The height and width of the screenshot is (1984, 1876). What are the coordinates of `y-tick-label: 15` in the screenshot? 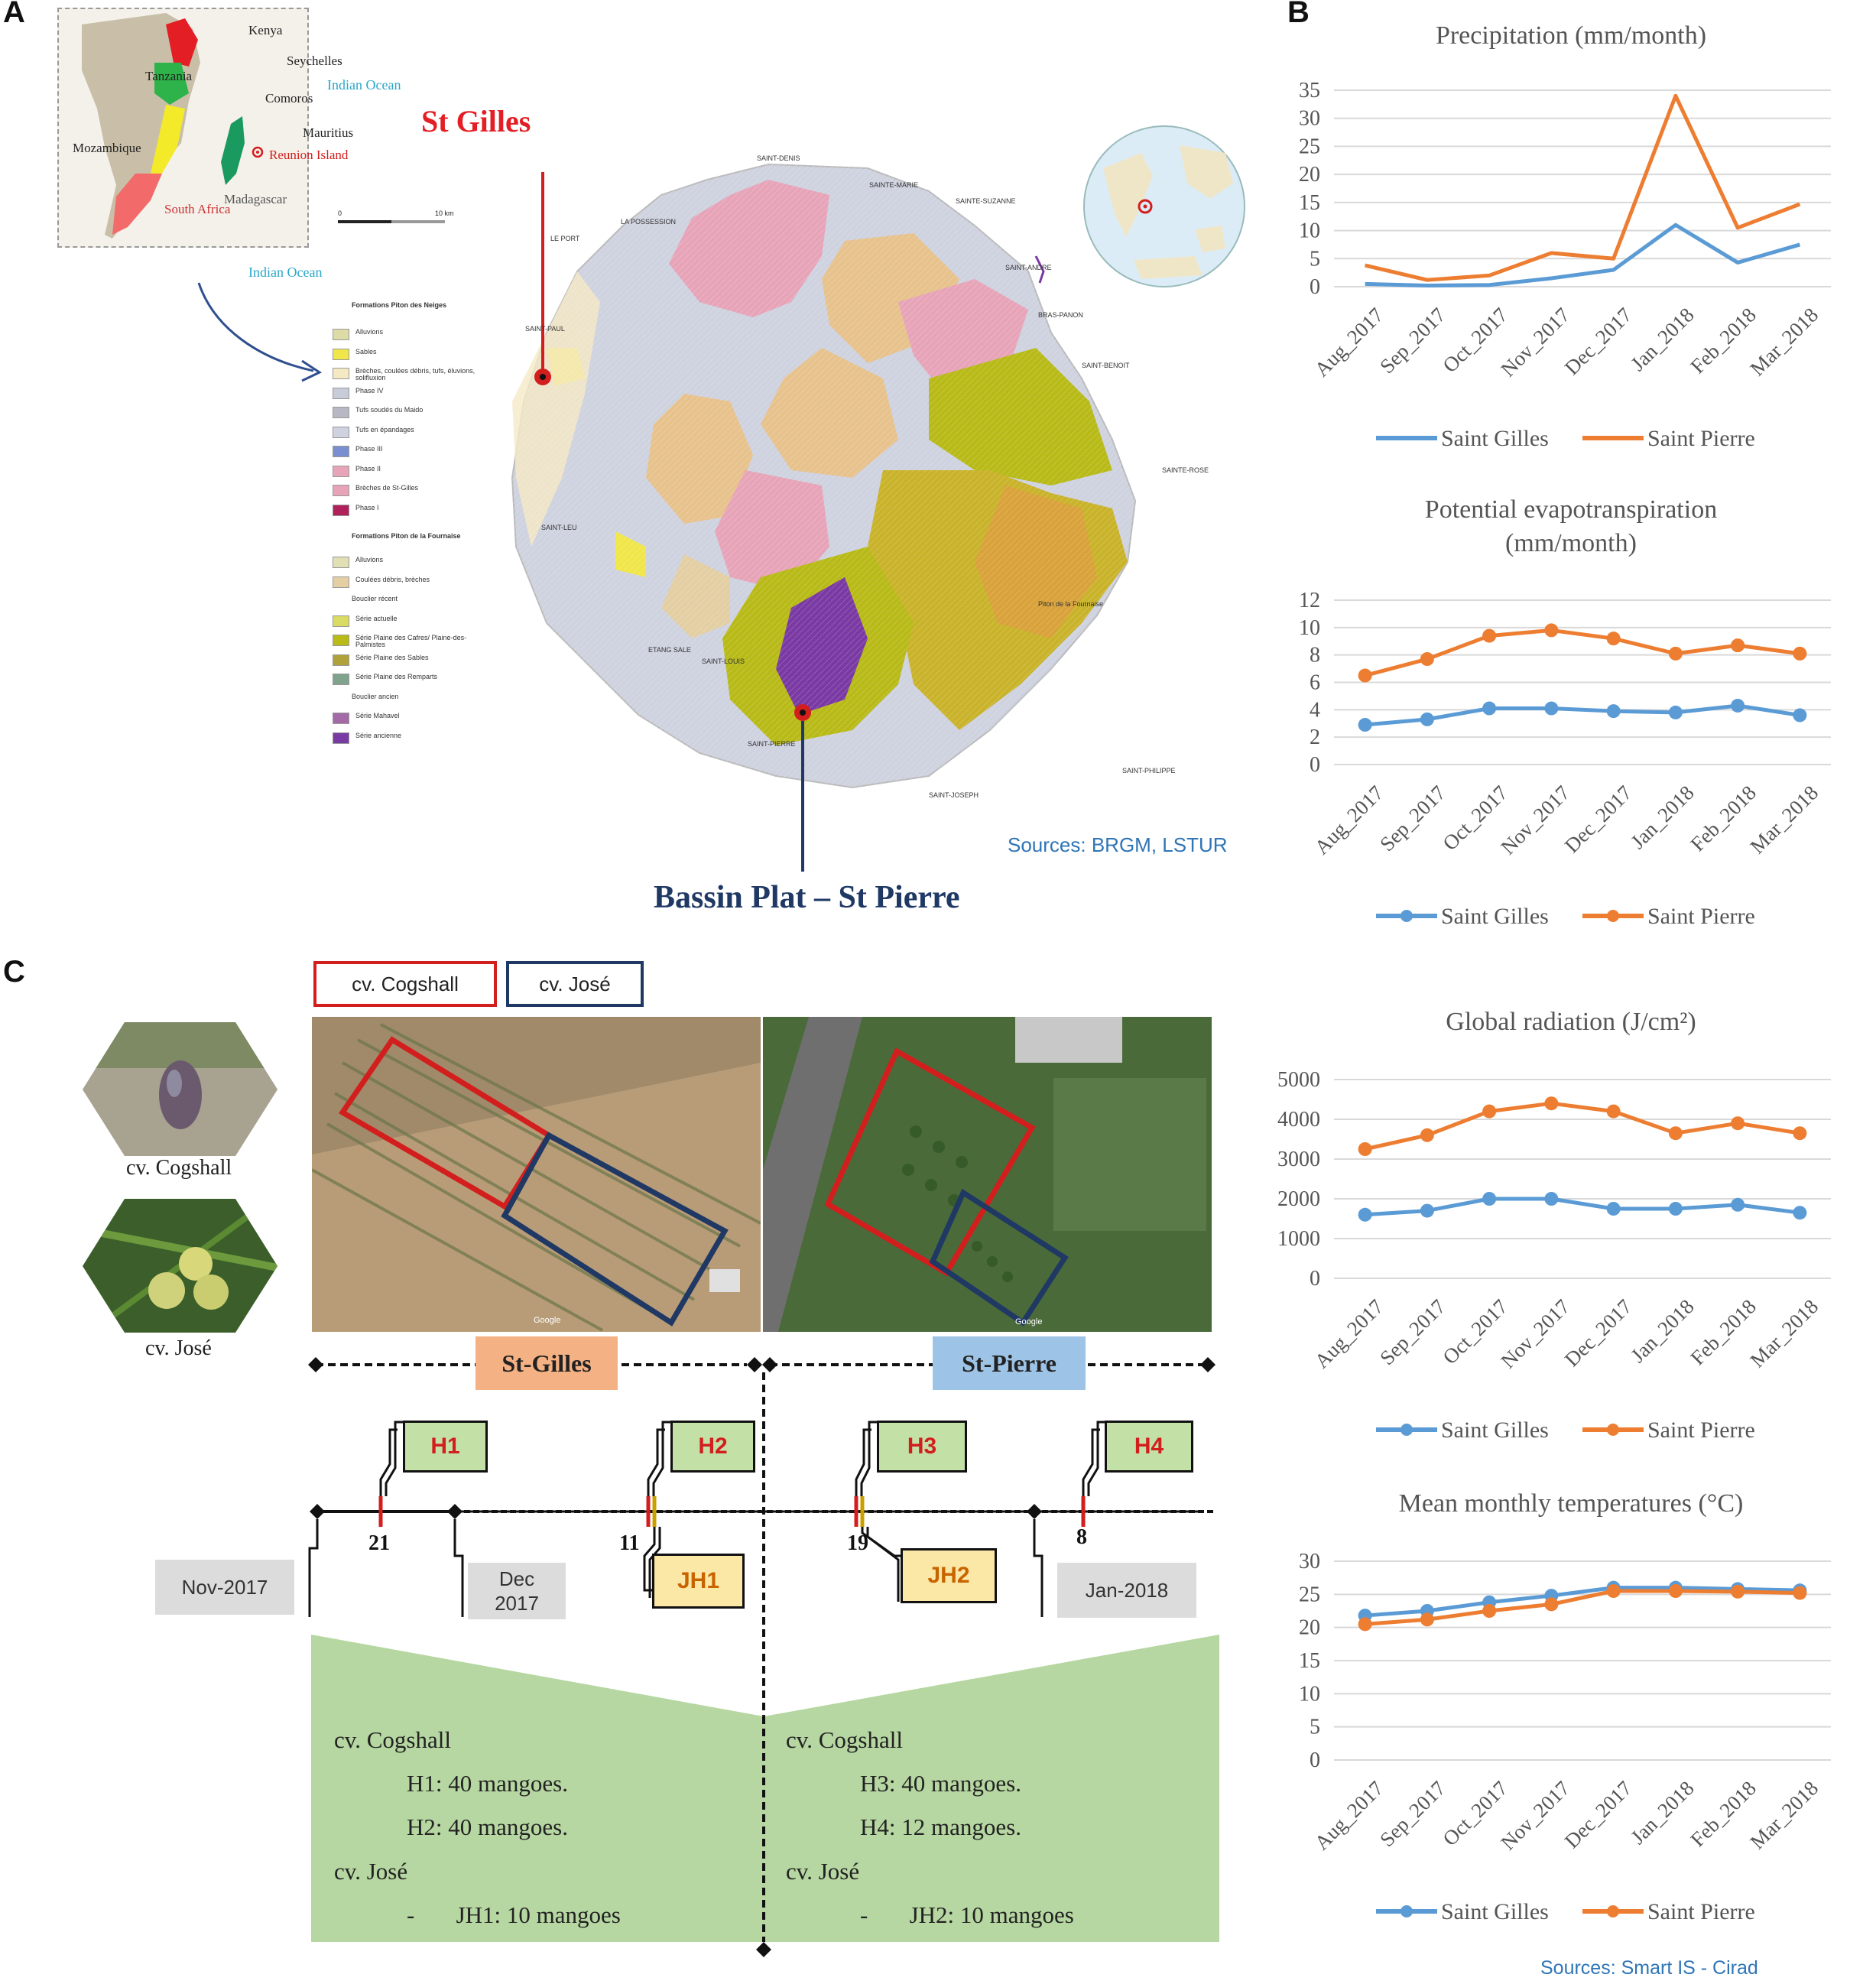 It's located at (1309, 1661).